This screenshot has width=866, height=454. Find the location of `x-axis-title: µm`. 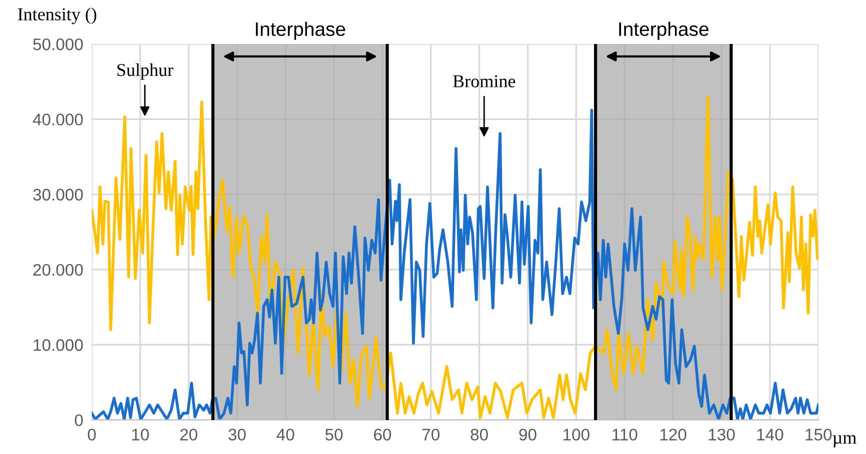

x-axis-title: µm is located at coordinates (844, 441).